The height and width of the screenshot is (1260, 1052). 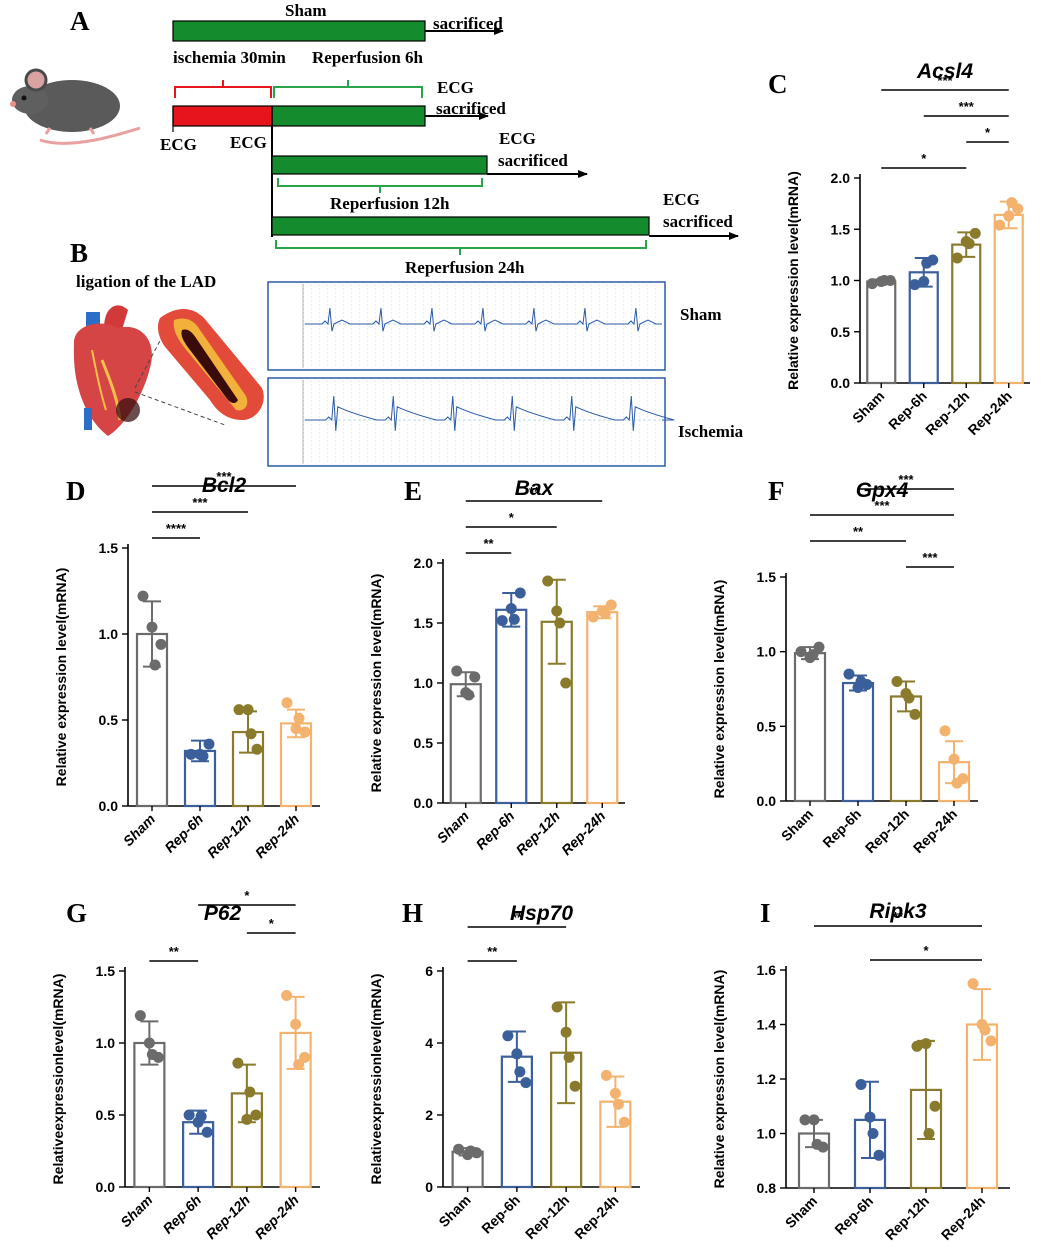 I want to click on panel-label-h: H, so click(x=412, y=913).